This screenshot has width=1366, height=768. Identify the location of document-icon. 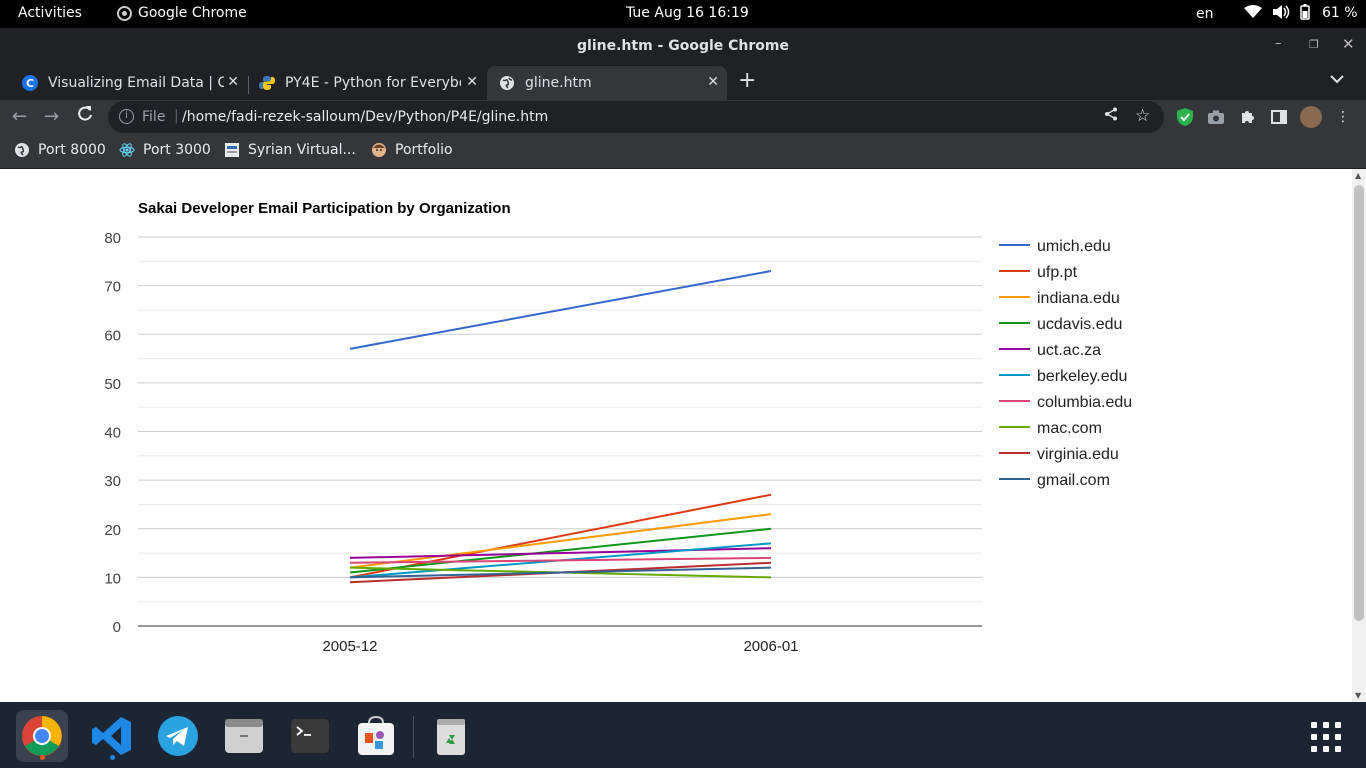
(232, 150).